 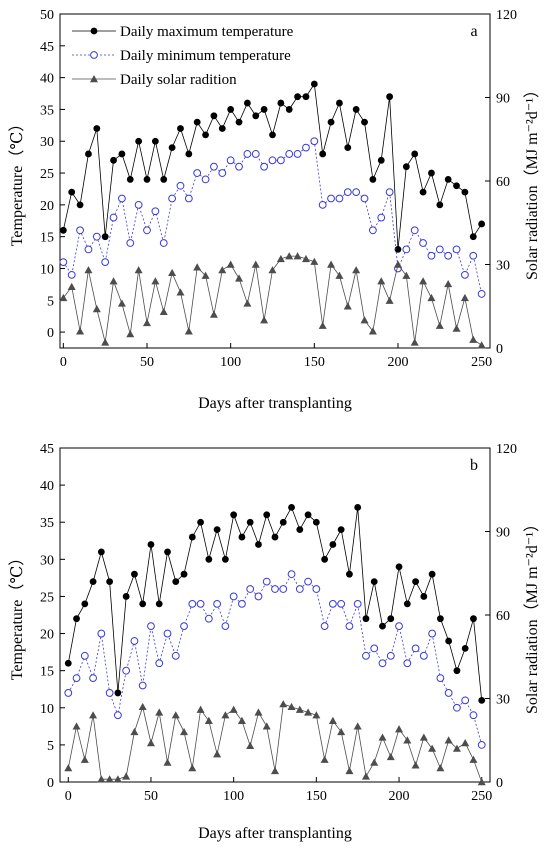 What do you see at coordinates (230, 362) in the screenshot?
I see `x-tick-label: 100` at bounding box center [230, 362].